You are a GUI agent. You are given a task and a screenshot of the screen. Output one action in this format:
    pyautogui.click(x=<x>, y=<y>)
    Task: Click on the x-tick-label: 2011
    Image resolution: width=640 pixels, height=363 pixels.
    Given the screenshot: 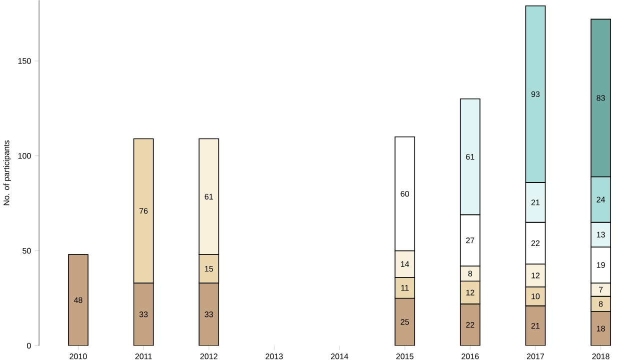 What is the action you would take?
    pyautogui.click(x=143, y=357)
    